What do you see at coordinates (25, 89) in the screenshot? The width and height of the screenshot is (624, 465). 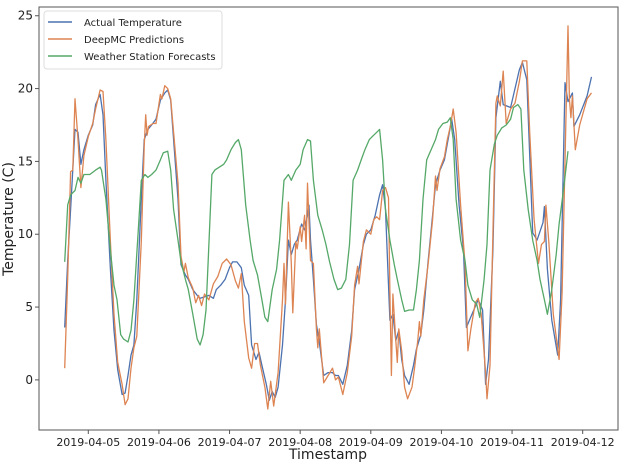 I see `y-tick-label: 20` at bounding box center [25, 89].